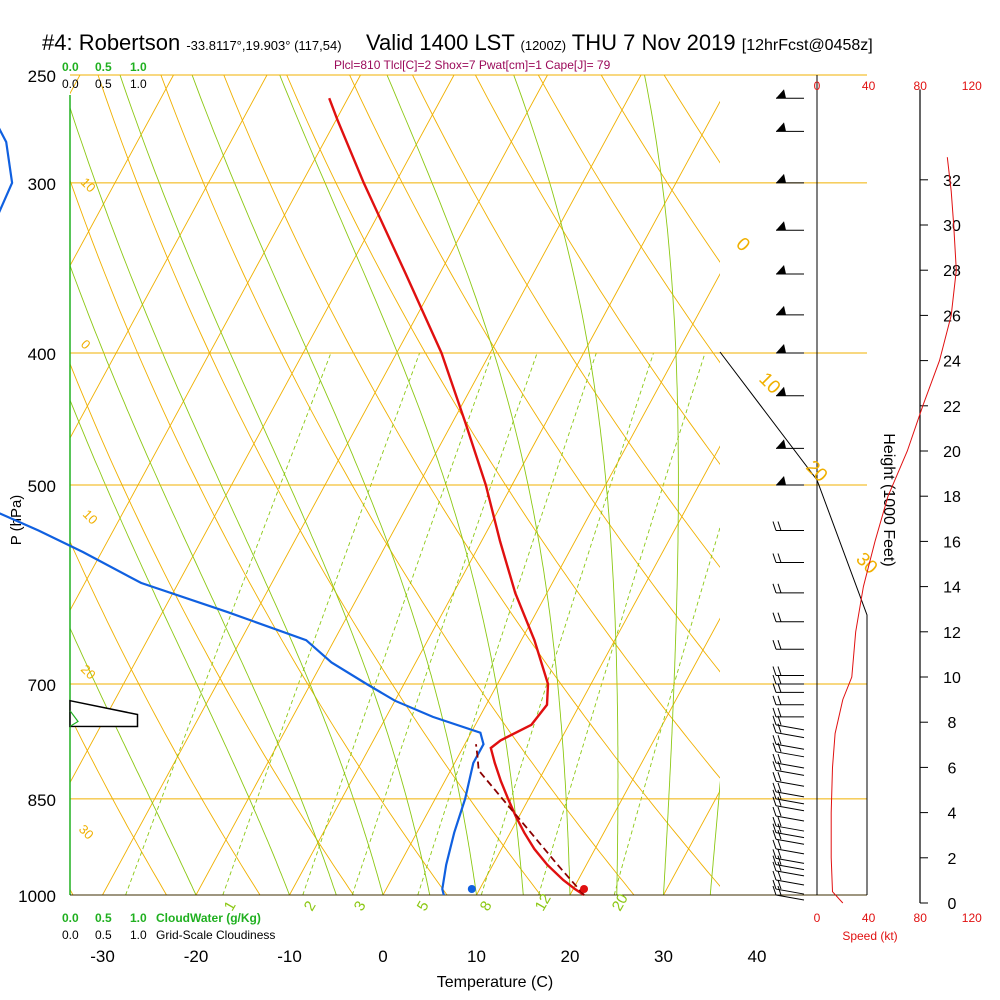 Image resolution: width=1000 pixels, height=1000 pixels. I want to click on pressure-tick-label: 300, so click(42, 184).